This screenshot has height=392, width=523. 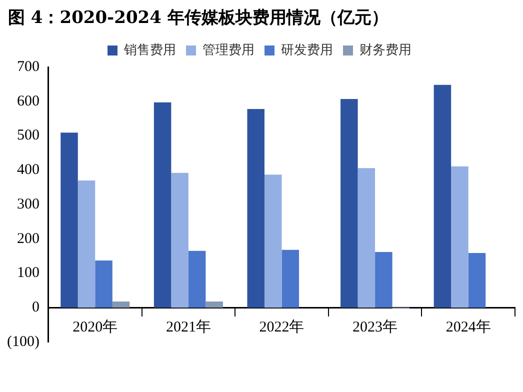 I want to click on legend-label: 财务费用, so click(x=386, y=50).